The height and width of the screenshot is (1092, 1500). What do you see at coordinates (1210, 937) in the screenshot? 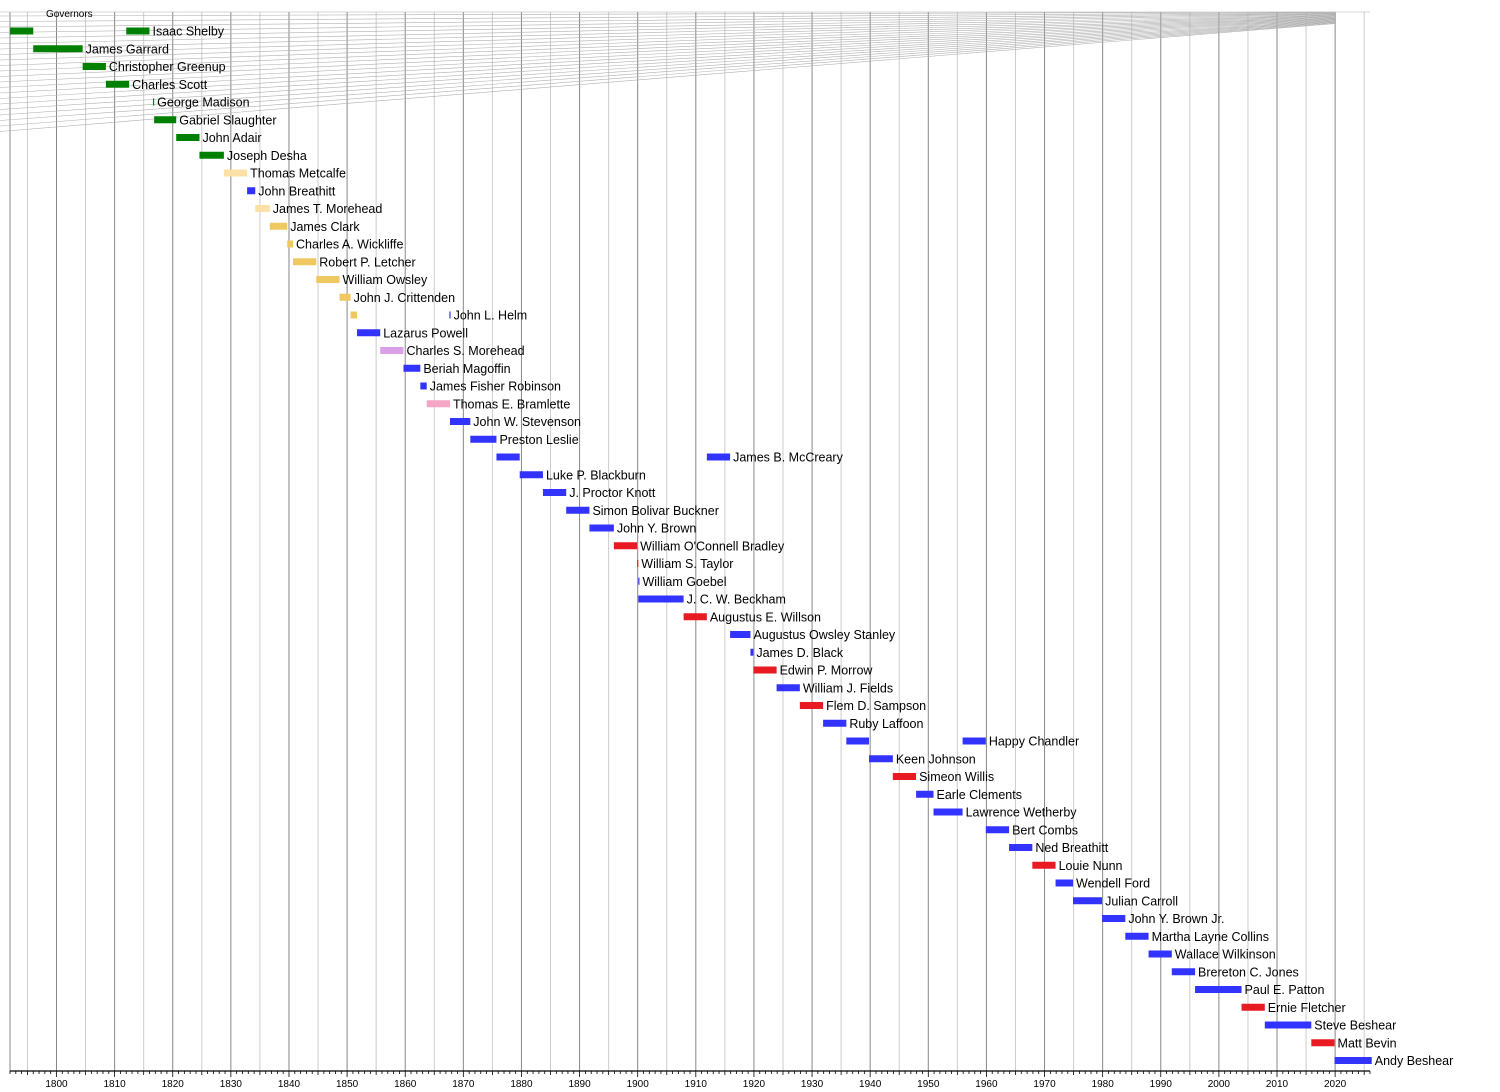
I see `governor-label: Martha Layne Collins` at bounding box center [1210, 937].